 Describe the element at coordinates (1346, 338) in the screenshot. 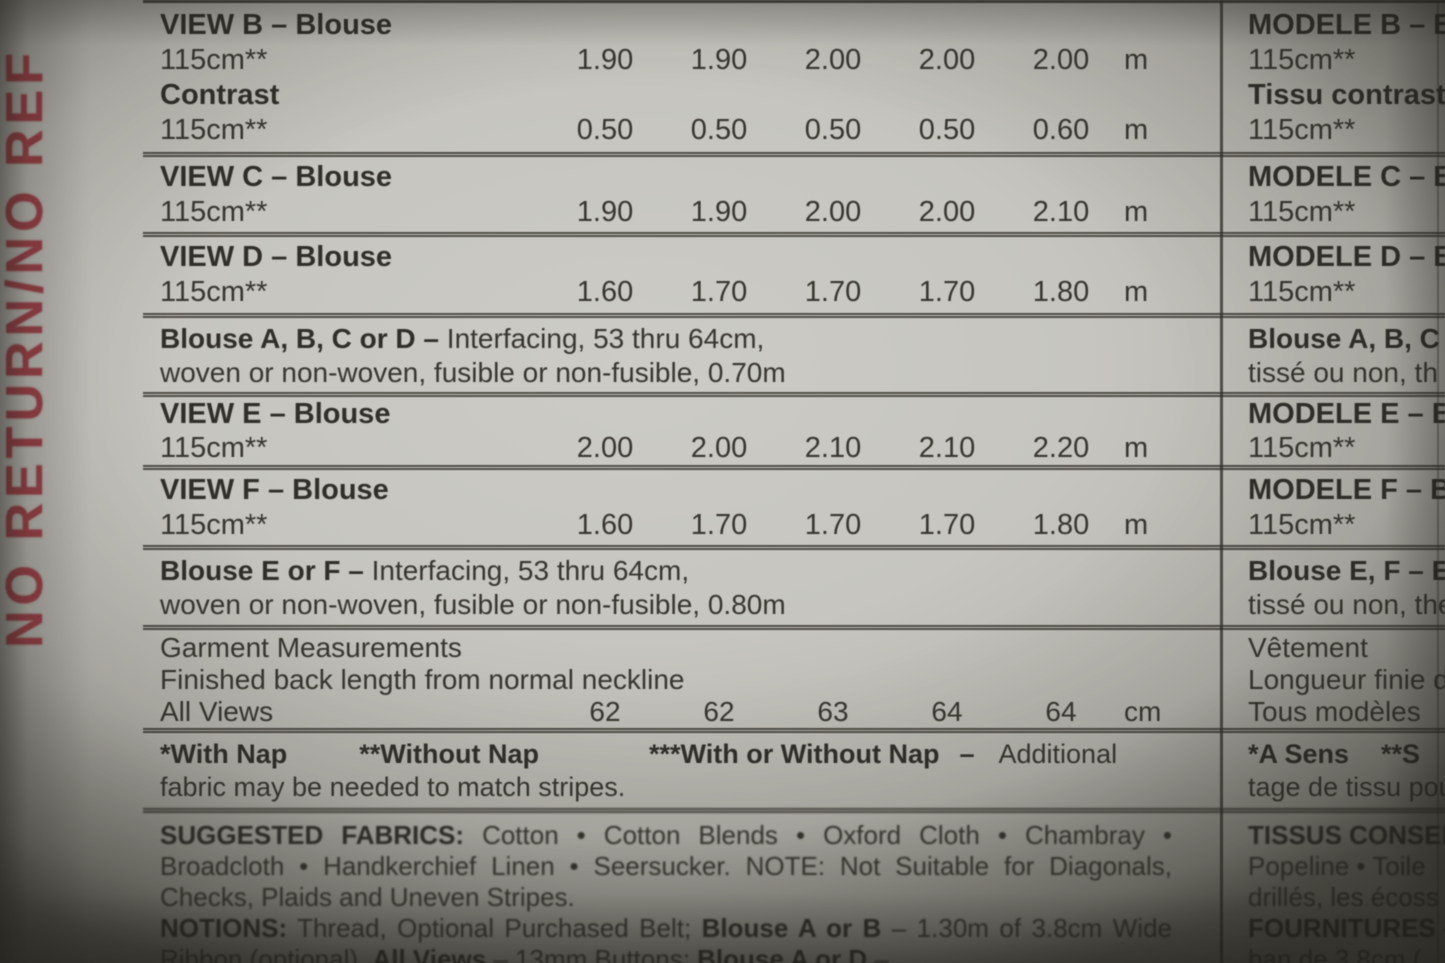

I see `interfacing-abcd-fr-line1: Blouse A, B, C o` at that location.